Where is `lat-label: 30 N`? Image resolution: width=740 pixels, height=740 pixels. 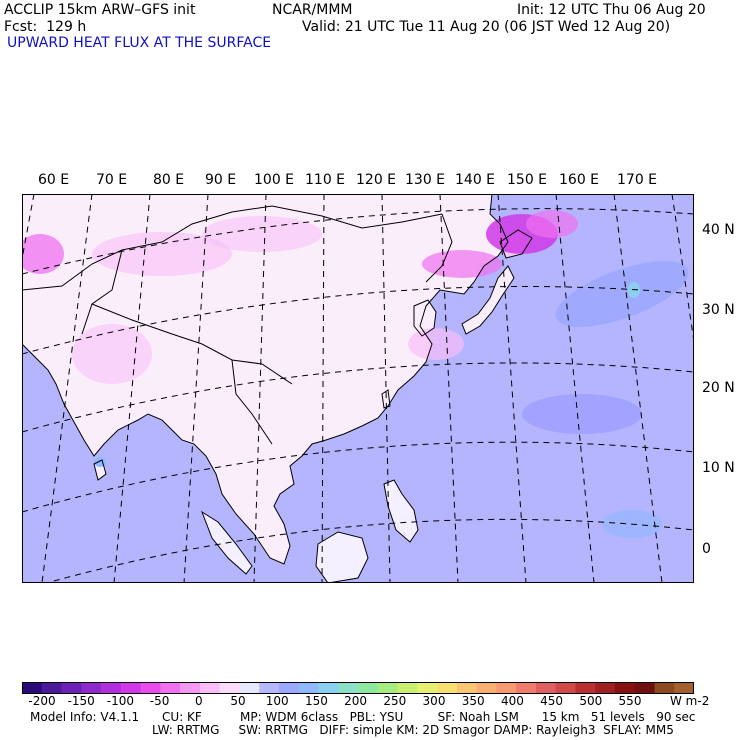
lat-label: 30 N is located at coordinates (718, 310).